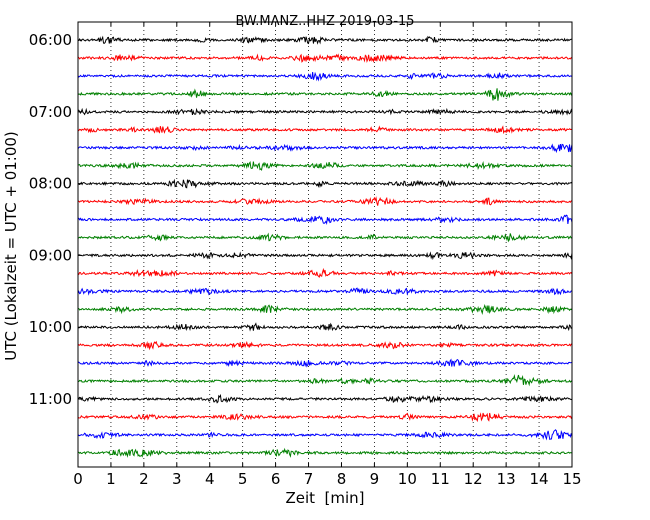 This screenshot has width=650, height=520. What do you see at coordinates (210, 479) in the screenshot?
I see `x-tick-label: 4` at bounding box center [210, 479].